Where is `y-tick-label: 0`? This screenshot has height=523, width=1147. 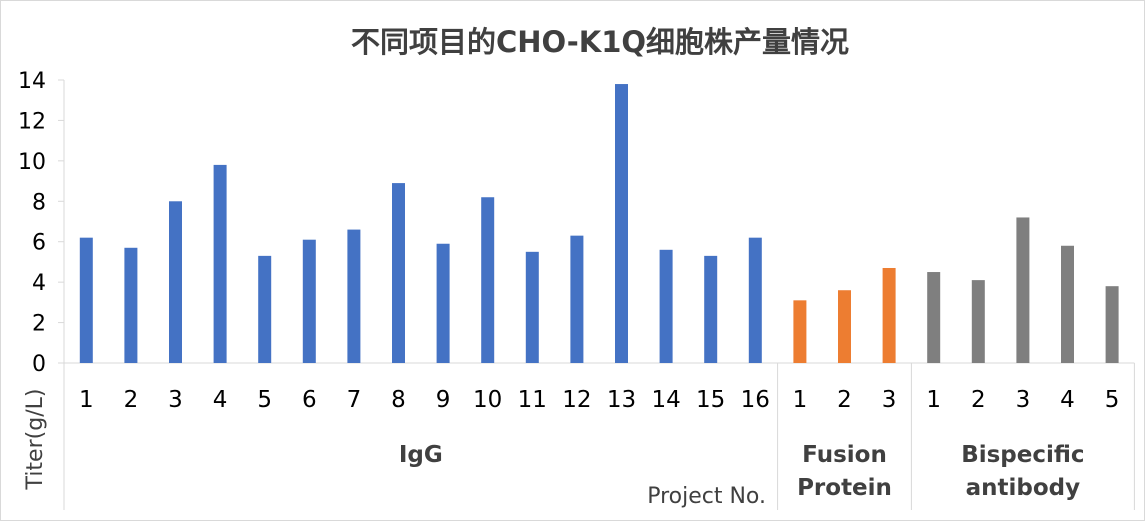
y-tick-label: 0 is located at coordinates (39, 364).